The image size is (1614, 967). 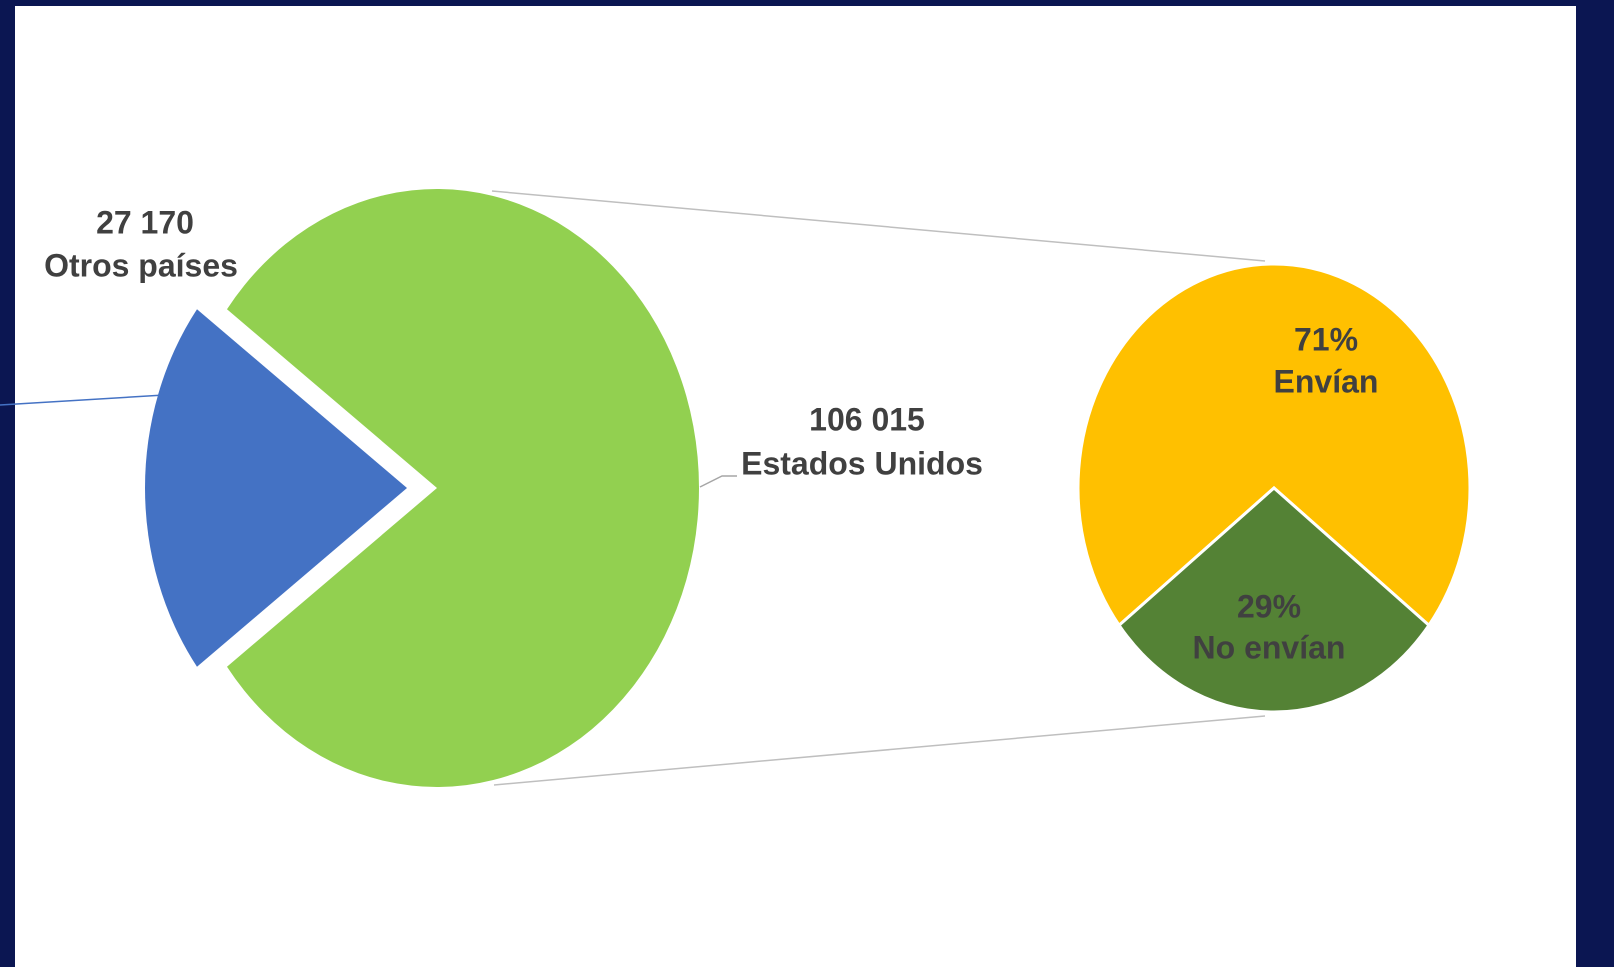 I want to click on data-label: 27 170, so click(x=145, y=222).